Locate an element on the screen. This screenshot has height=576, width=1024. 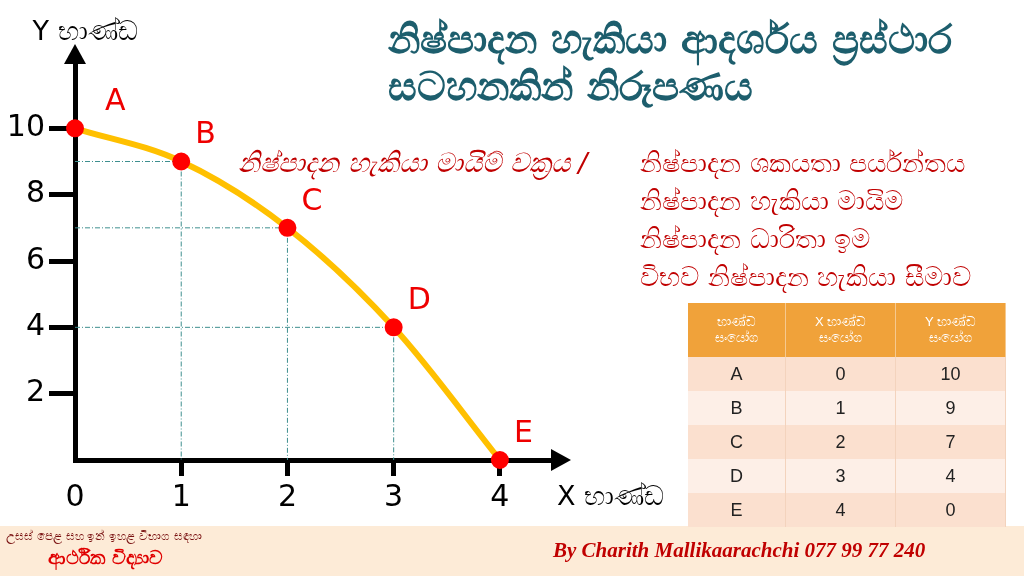
text: නිෂ්පාදන හැකියා මායිම is located at coordinates (772, 201).